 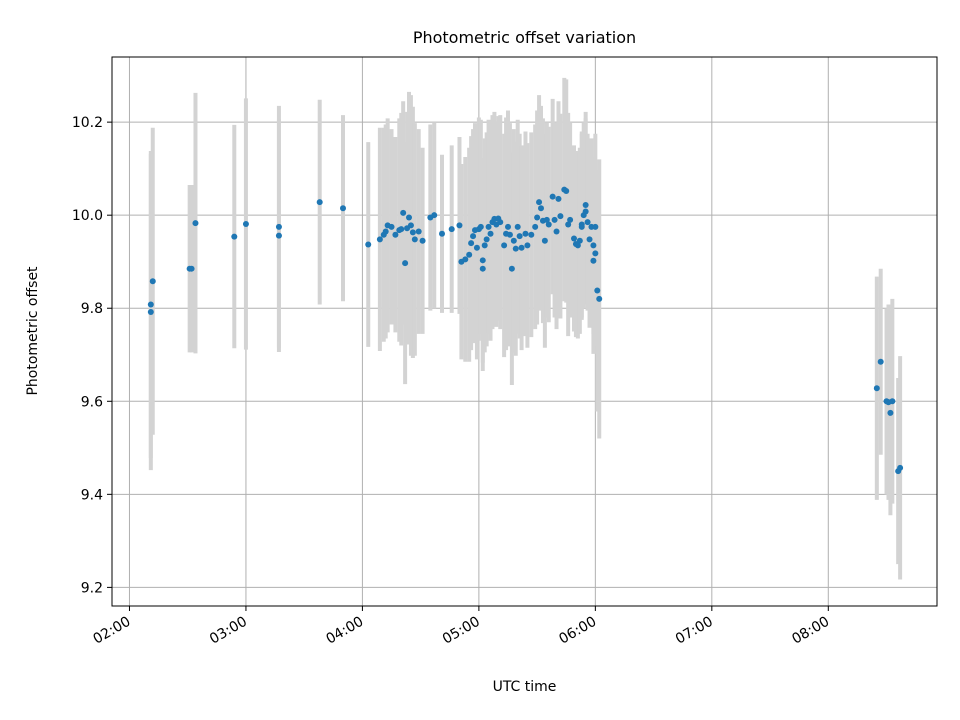 I want to click on y-tick-label: 9.6, so click(x=92, y=402).